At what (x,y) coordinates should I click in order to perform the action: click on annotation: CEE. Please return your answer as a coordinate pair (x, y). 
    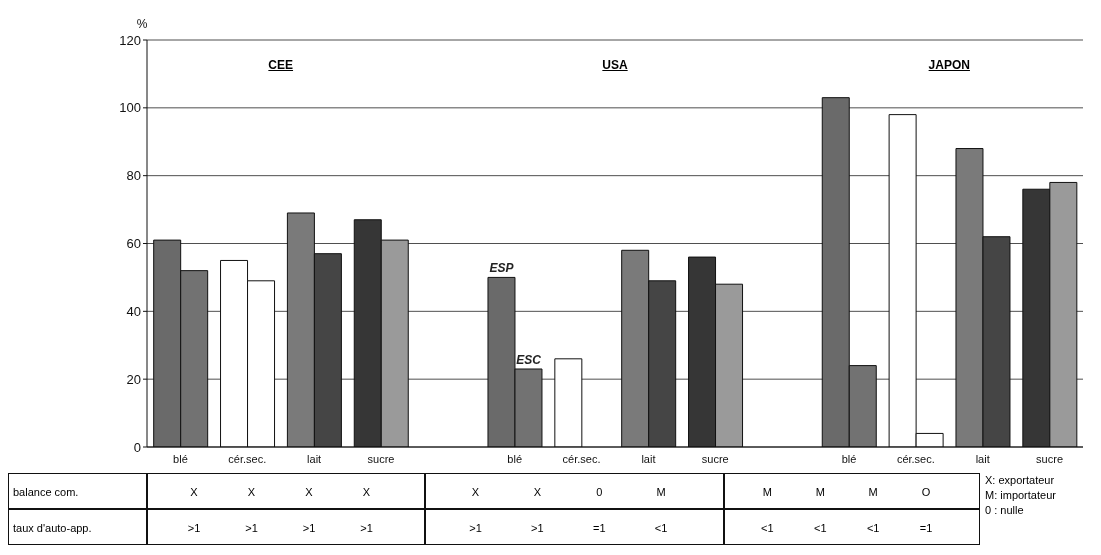
    Looking at the image, I should click on (281, 65).